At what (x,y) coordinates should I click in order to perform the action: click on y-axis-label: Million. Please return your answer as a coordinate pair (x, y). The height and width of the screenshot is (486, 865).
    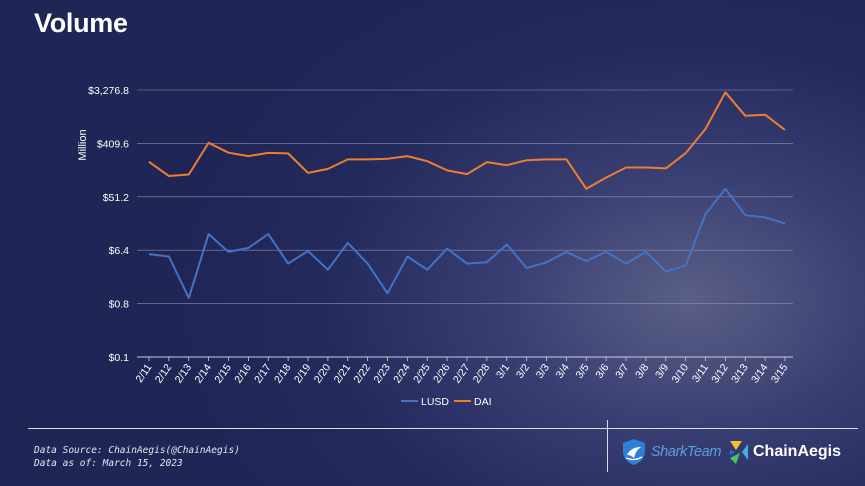
    Looking at the image, I should click on (83, 144).